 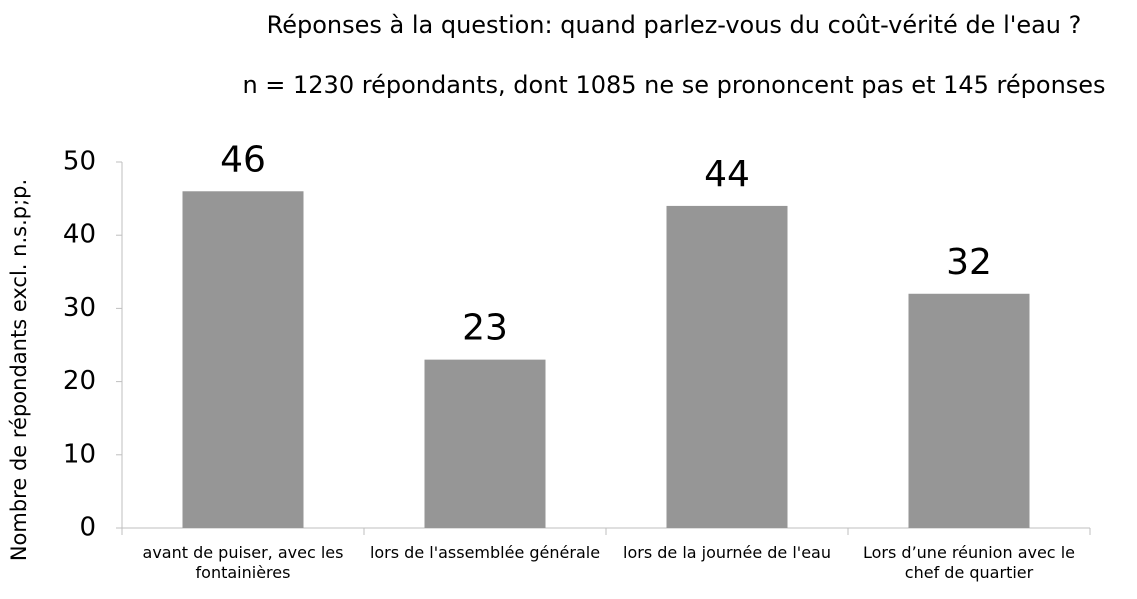 I want to click on data-label: 44, so click(x=727, y=174).